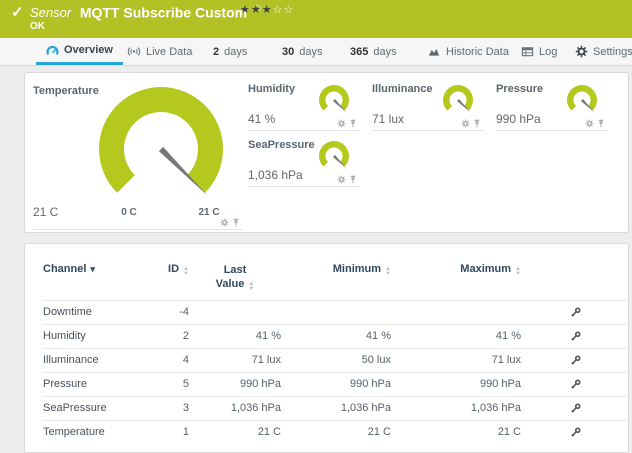 The image size is (632, 453). Describe the element at coordinates (434, 52) in the screenshot. I see `chart-icon` at that location.